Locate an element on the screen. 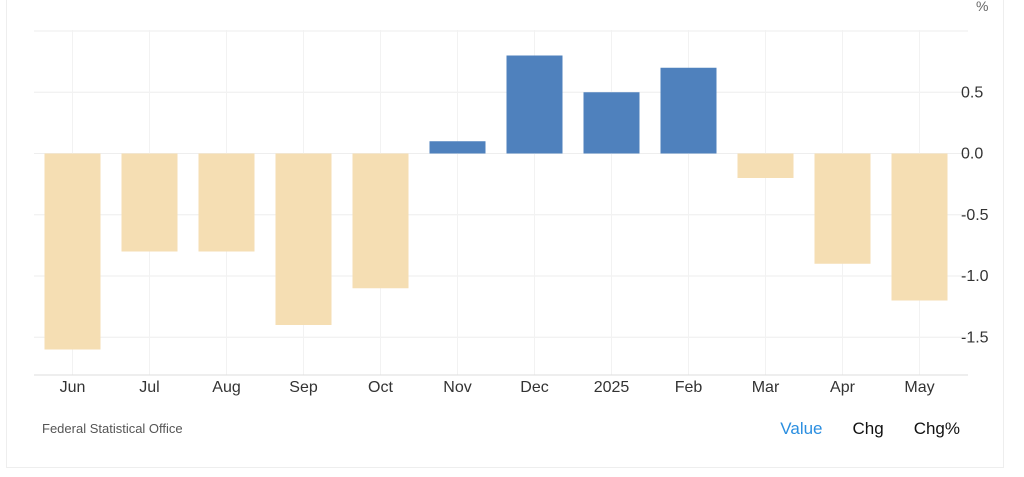  x-tick-label: Nov is located at coordinates (457, 387).